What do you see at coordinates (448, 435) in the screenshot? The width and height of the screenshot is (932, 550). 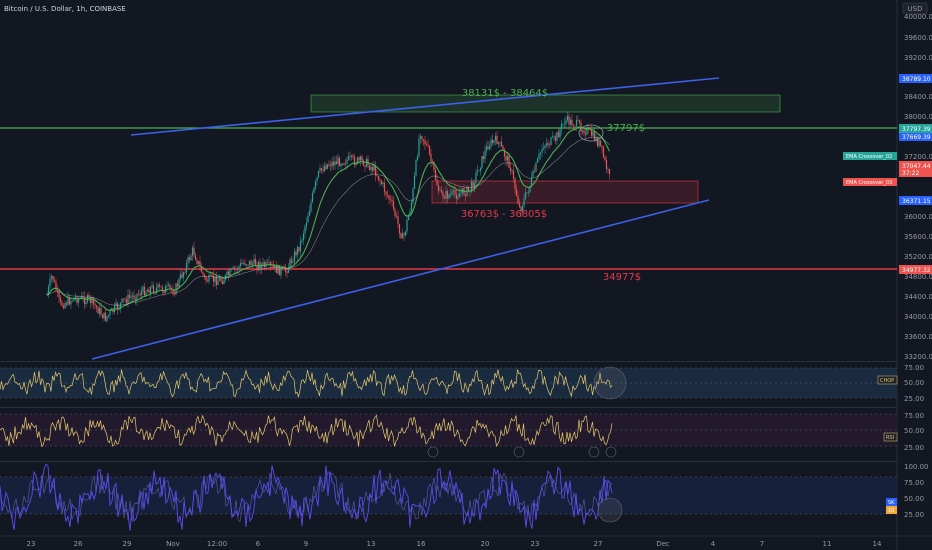 I see `rsi-pane` at bounding box center [448, 435].